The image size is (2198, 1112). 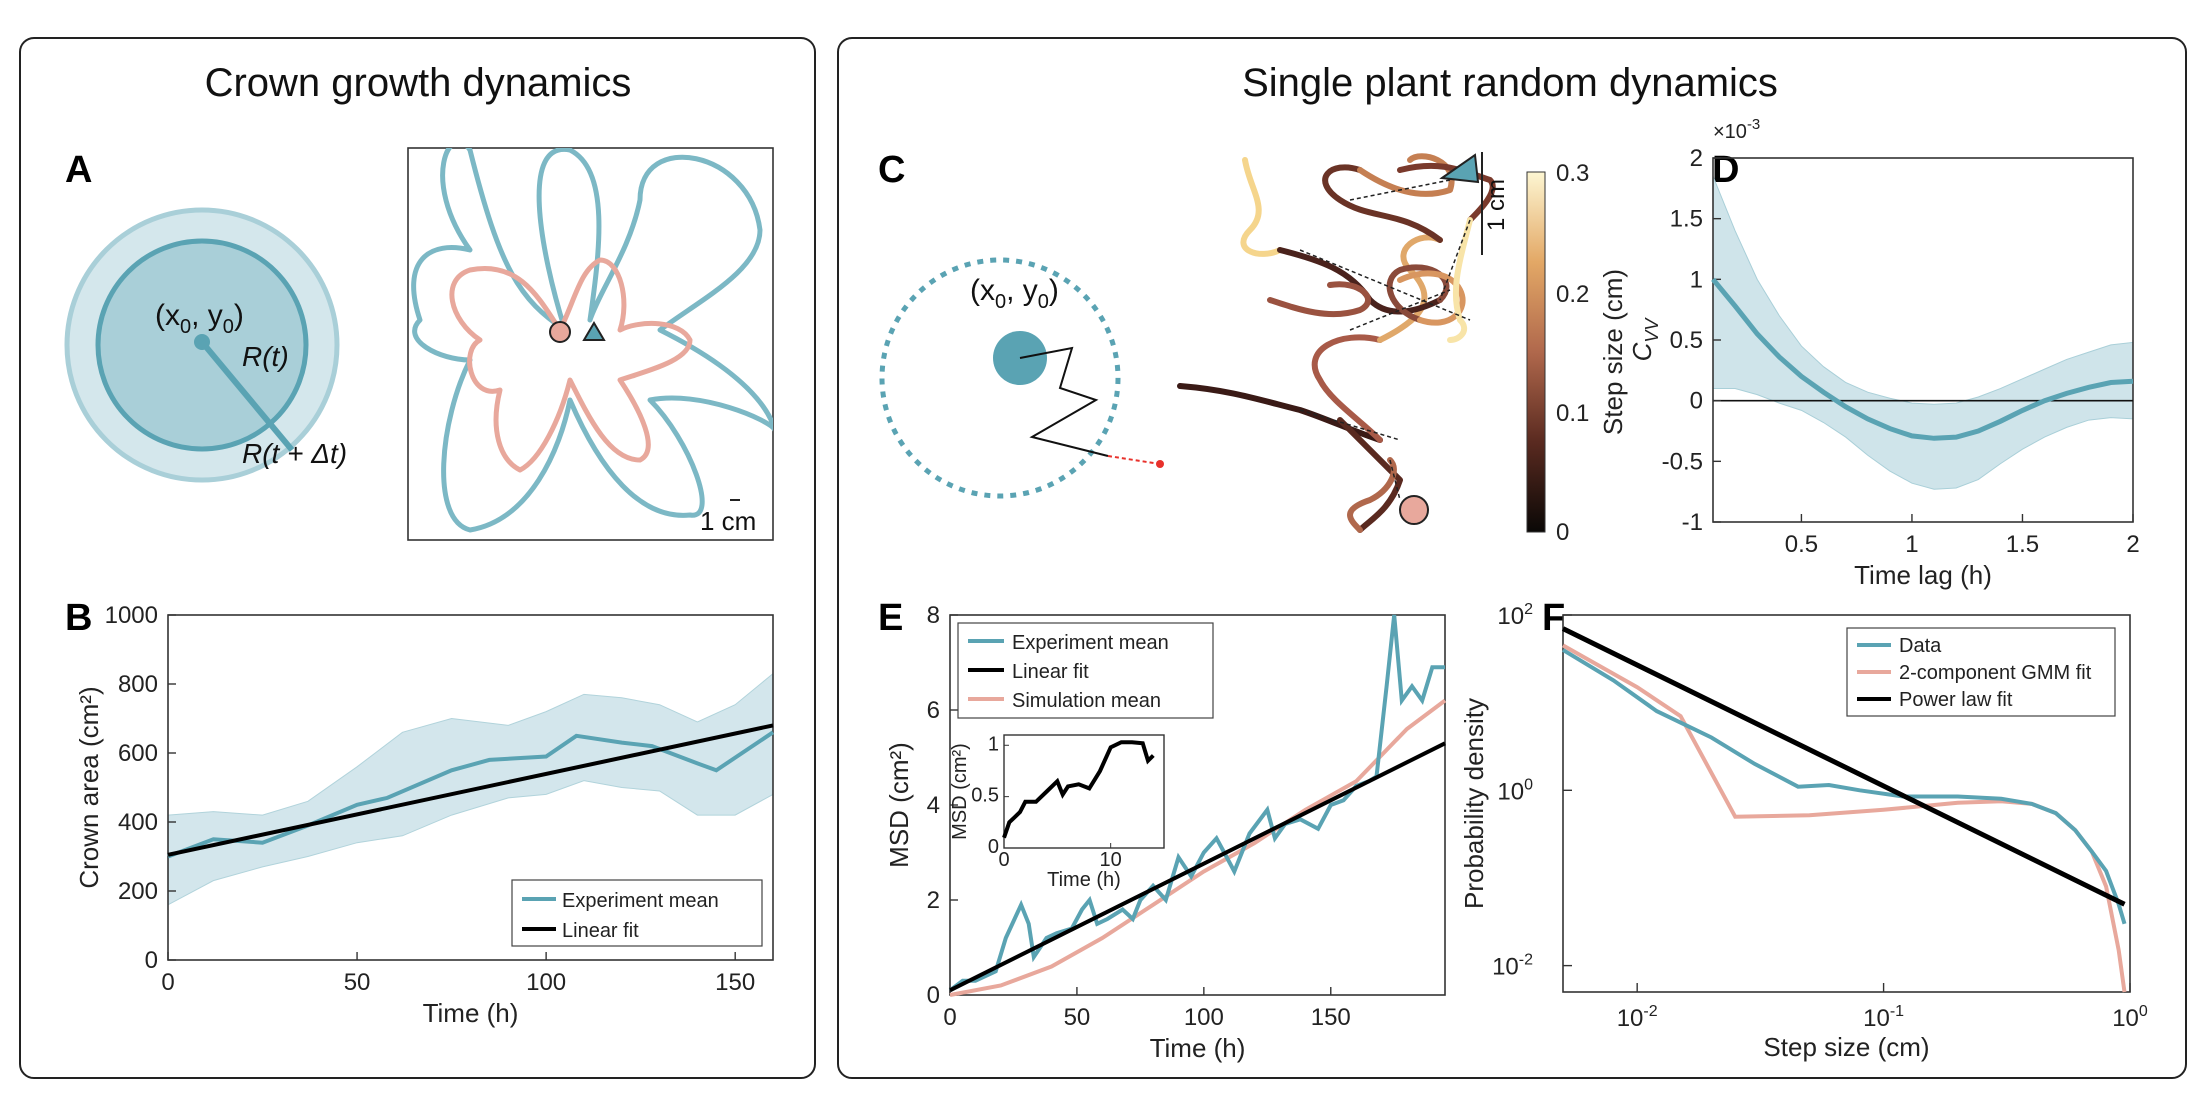 I want to click on center-label: (x0, y0), so click(x=199, y=318).